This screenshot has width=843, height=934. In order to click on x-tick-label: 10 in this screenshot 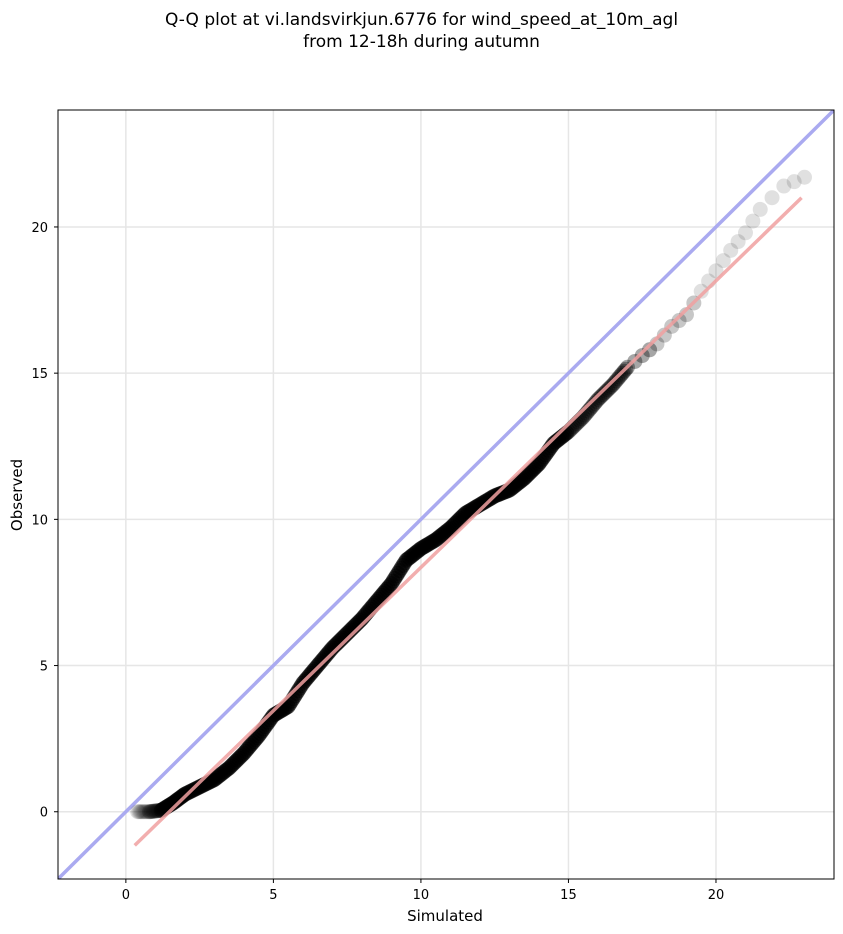, I will do `click(421, 895)`.